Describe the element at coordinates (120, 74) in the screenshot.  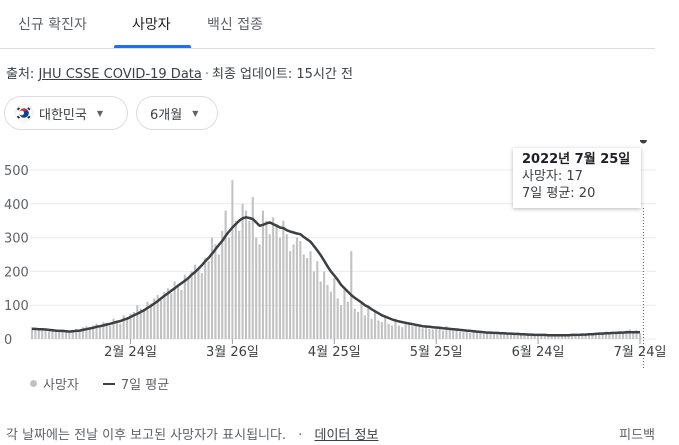
I see `source-link: JHU CSSE COVID-19 Data` at that location.